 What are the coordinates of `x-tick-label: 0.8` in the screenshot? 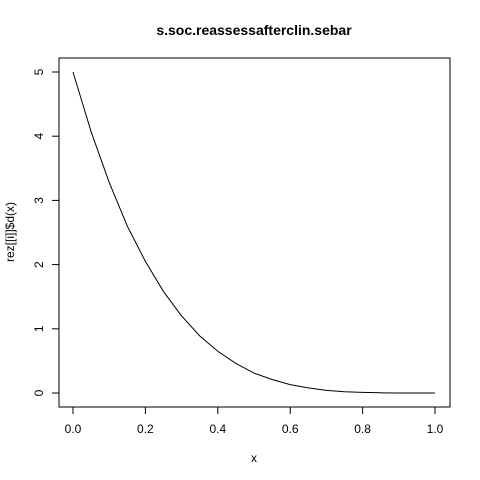 It's located at (362, 429).